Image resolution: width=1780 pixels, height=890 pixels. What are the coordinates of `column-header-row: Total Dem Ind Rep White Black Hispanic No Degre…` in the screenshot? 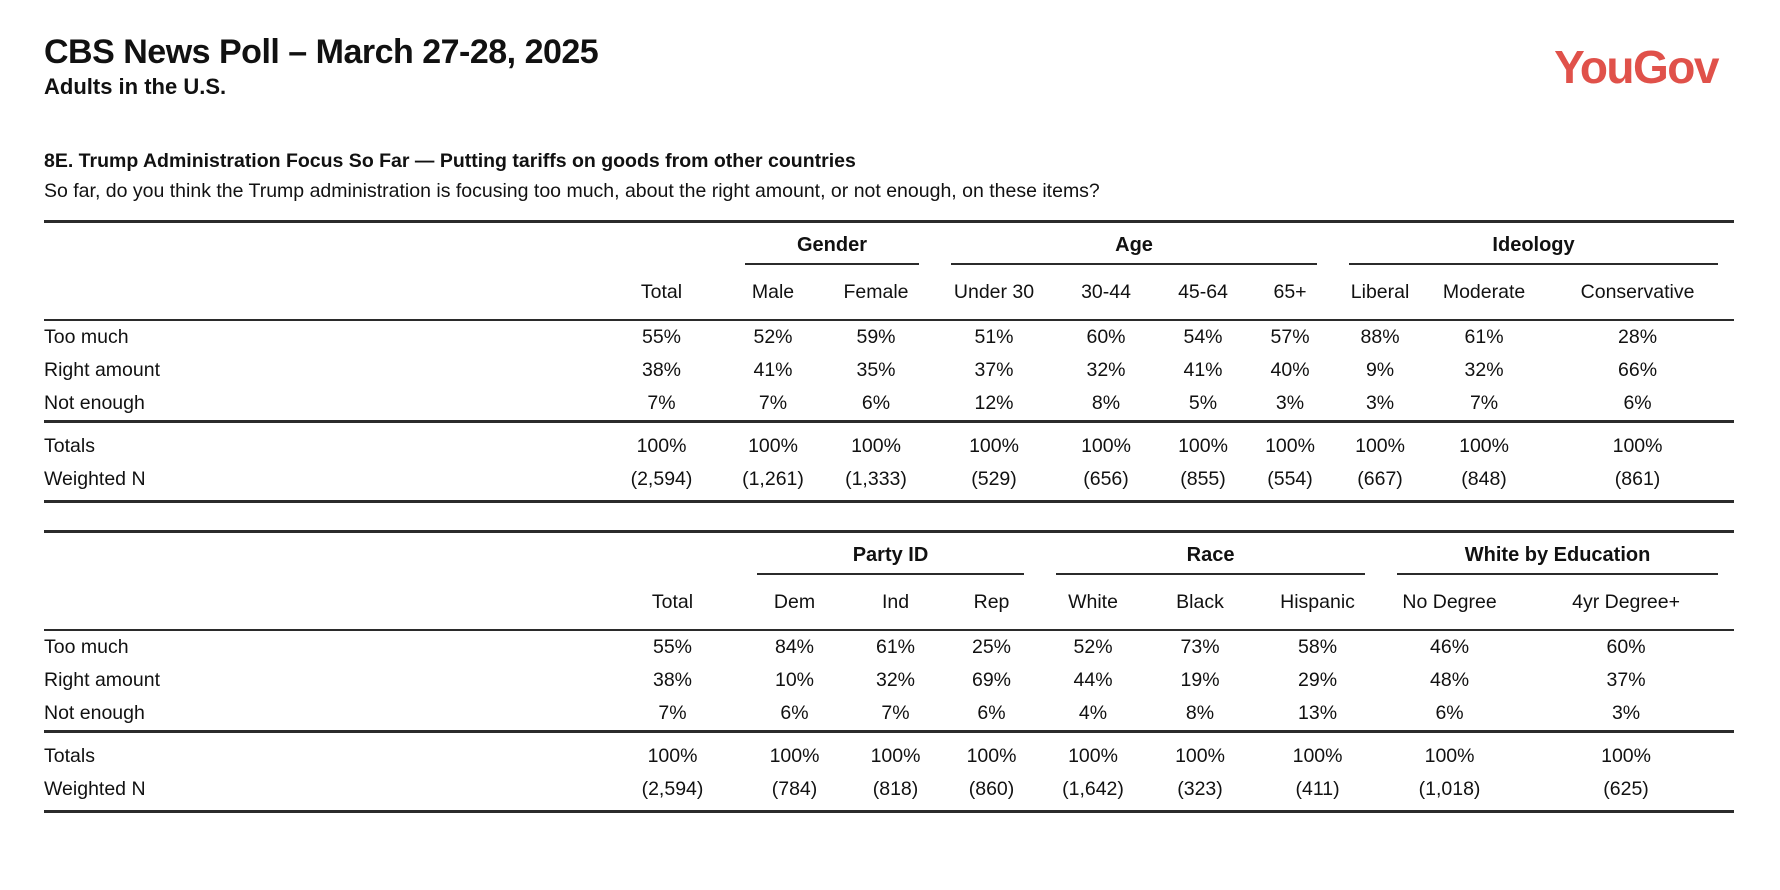 It's located at (889, 605).